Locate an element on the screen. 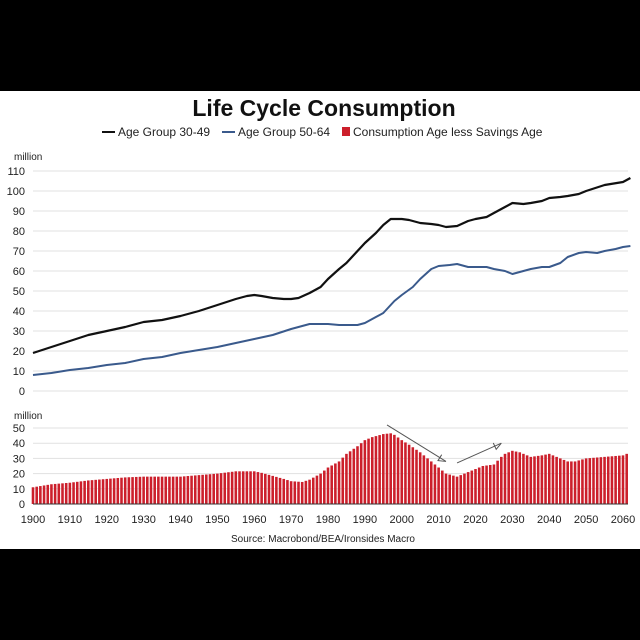  bar-1944 is located at coordinates (195, 489).